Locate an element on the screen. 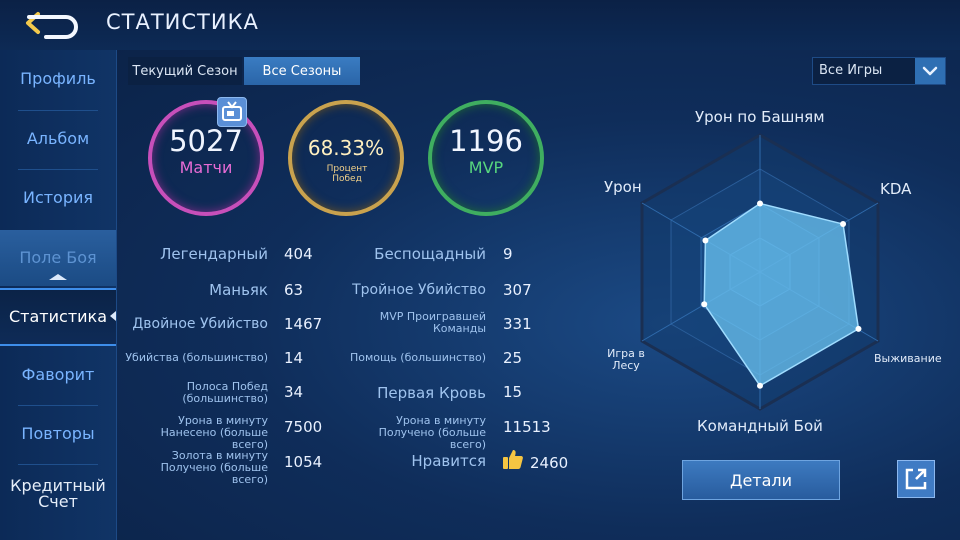 This screenshot has width=960, height=540. page-title: СТАТИСТИКА is located at coordinates (182, 22).